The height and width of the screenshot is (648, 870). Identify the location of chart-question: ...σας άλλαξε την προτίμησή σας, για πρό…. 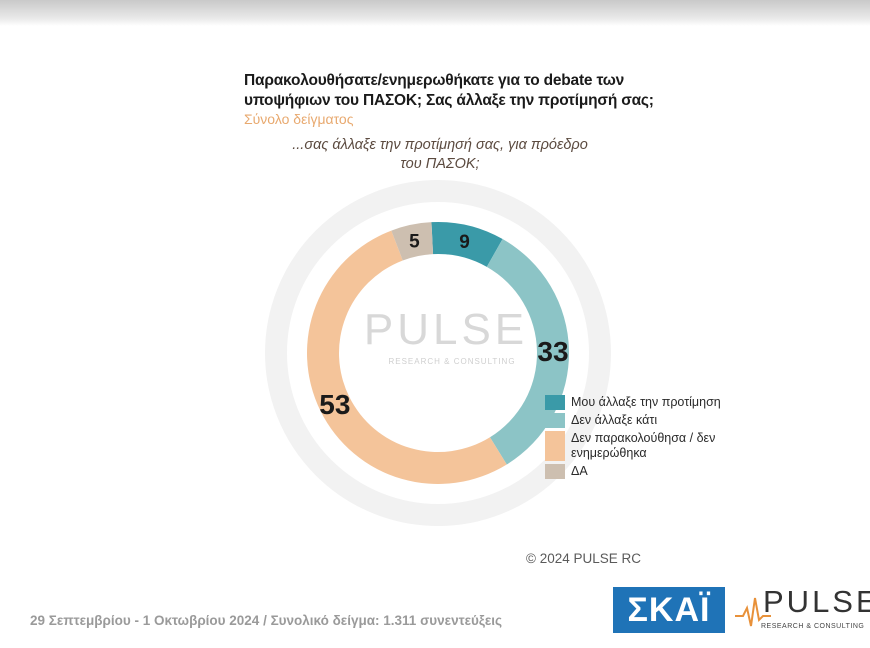
(440, 154).